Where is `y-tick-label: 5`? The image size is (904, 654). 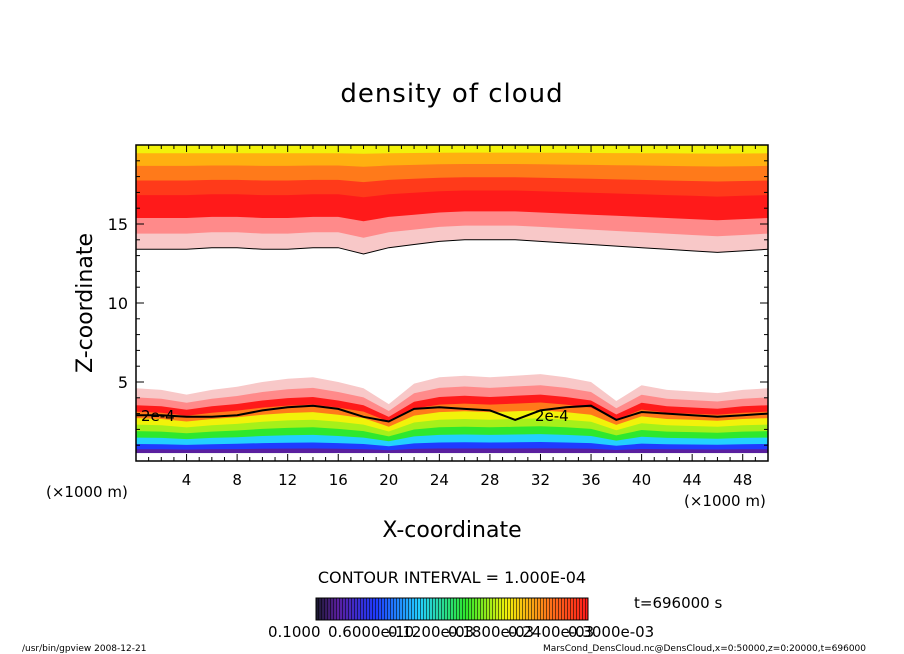 y-tick-label: 5 is located at coordinates (123, 382).